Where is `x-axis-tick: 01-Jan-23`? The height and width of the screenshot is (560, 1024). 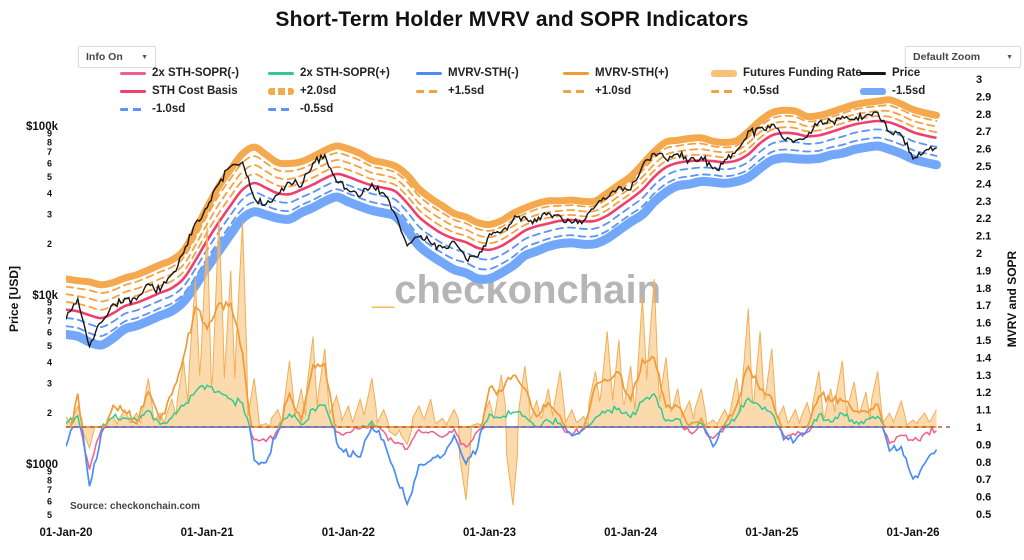 x-axis-tick: 01-Jan-23 is located at coordinates (489, 533).